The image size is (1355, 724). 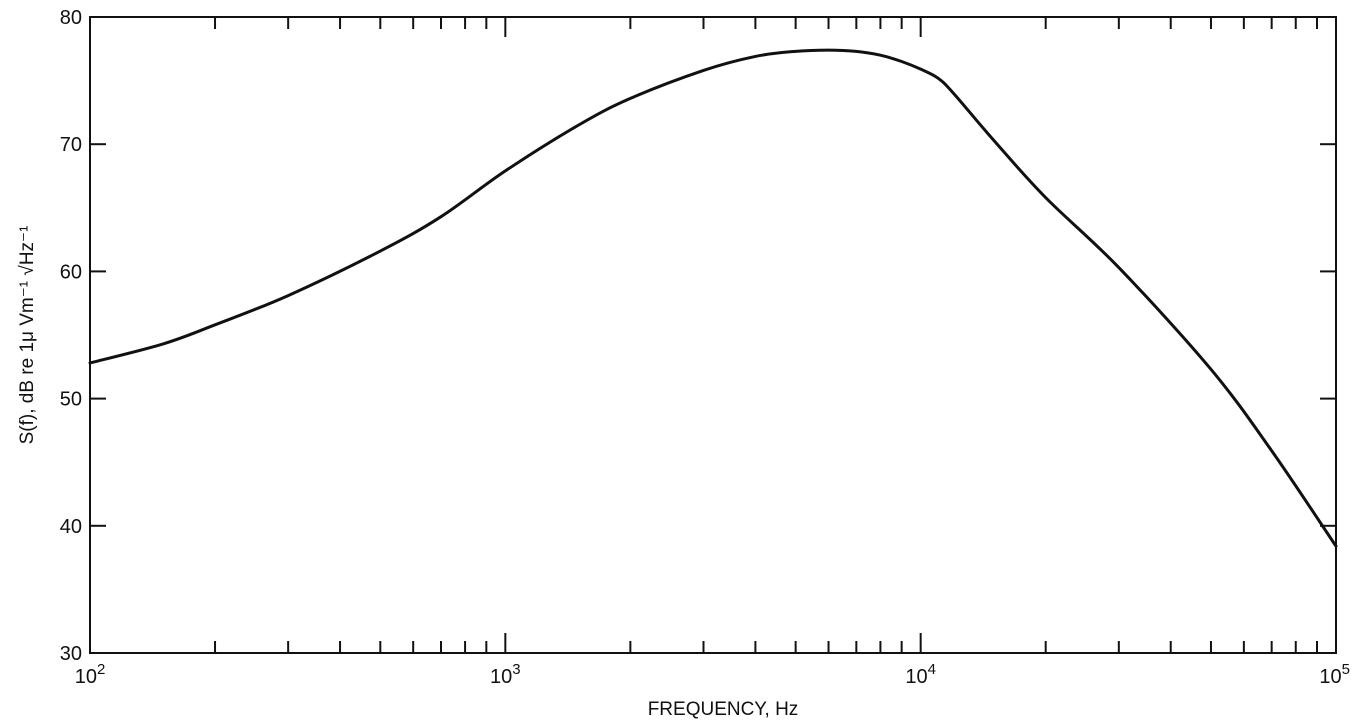 I want to click on y-tick-labels: 30 40 50 60 70 80, so click(x=71, y=336).